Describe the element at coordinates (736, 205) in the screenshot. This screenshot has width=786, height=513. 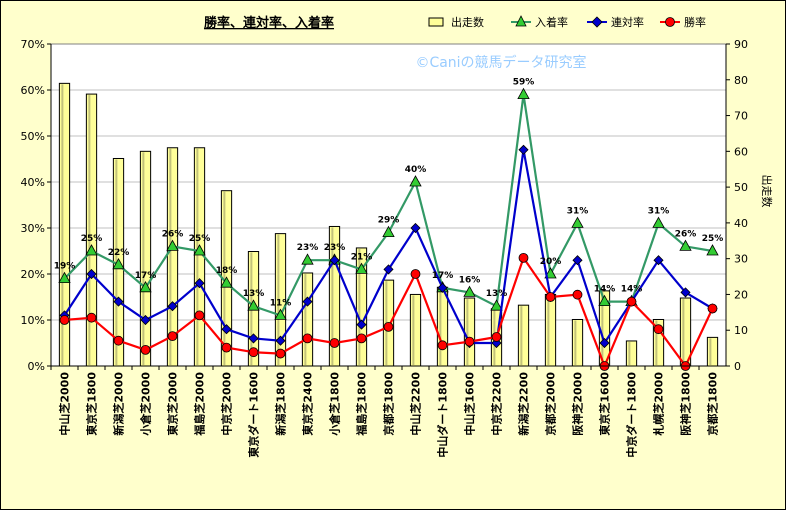
I see `y-axis-right: 0 10 20 30 40 50 60 70 80 90` at that location.